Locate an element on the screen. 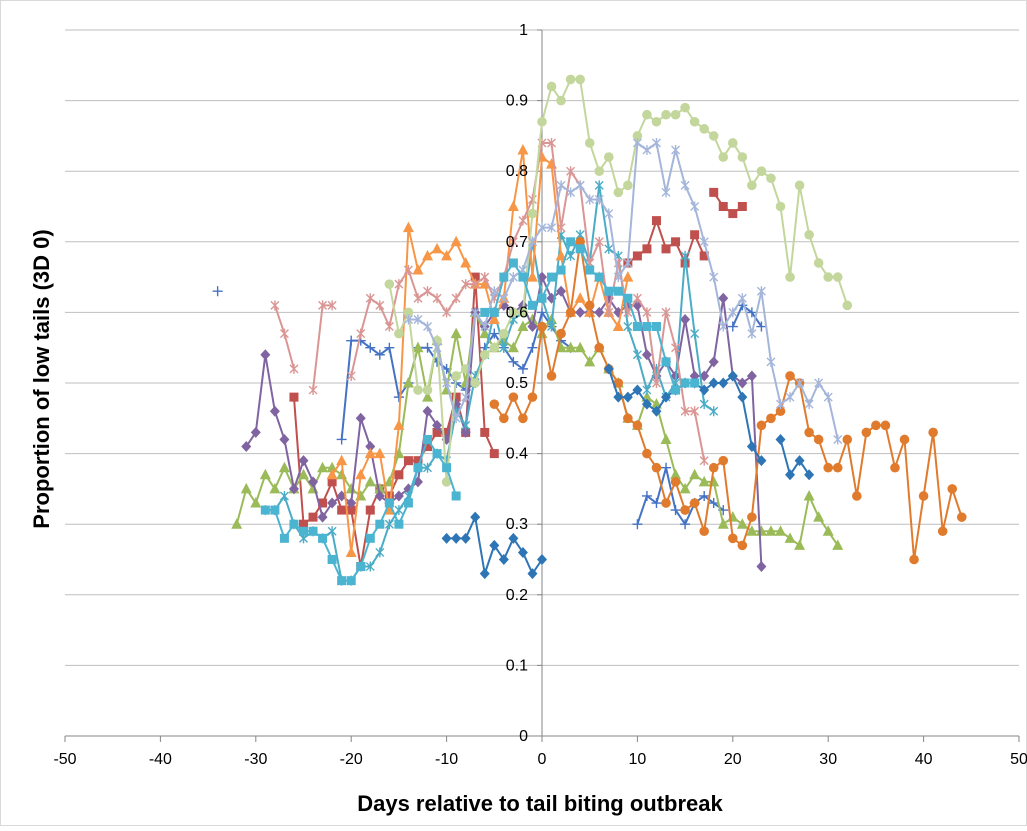  x-tick-label-6: 10 is located at coordinates (638, 759).